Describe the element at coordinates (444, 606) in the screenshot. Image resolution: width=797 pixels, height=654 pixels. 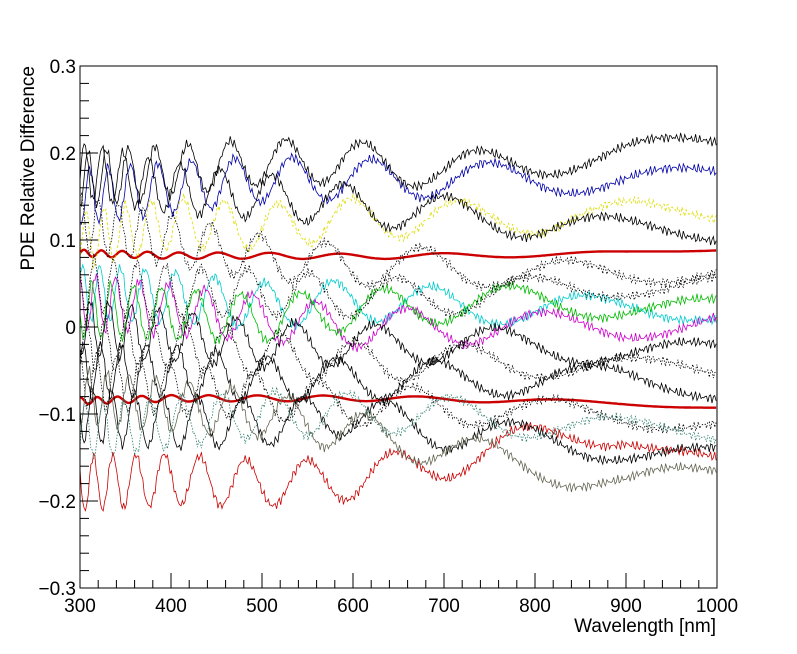
I see `x-tick-label: 700` at that location.